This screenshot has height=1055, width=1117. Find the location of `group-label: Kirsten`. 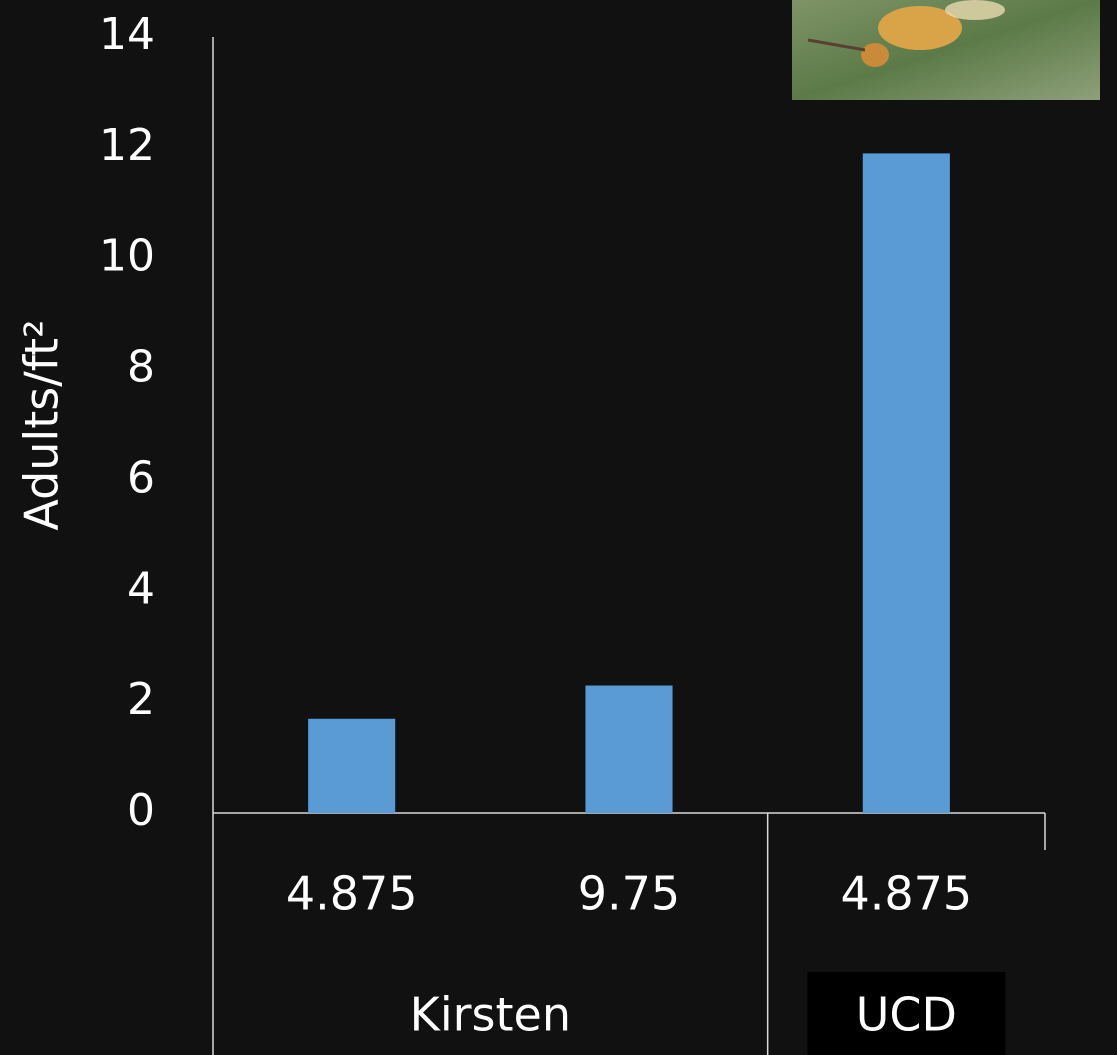

group-label: Kirsten is located at coordinates (490, 1015).